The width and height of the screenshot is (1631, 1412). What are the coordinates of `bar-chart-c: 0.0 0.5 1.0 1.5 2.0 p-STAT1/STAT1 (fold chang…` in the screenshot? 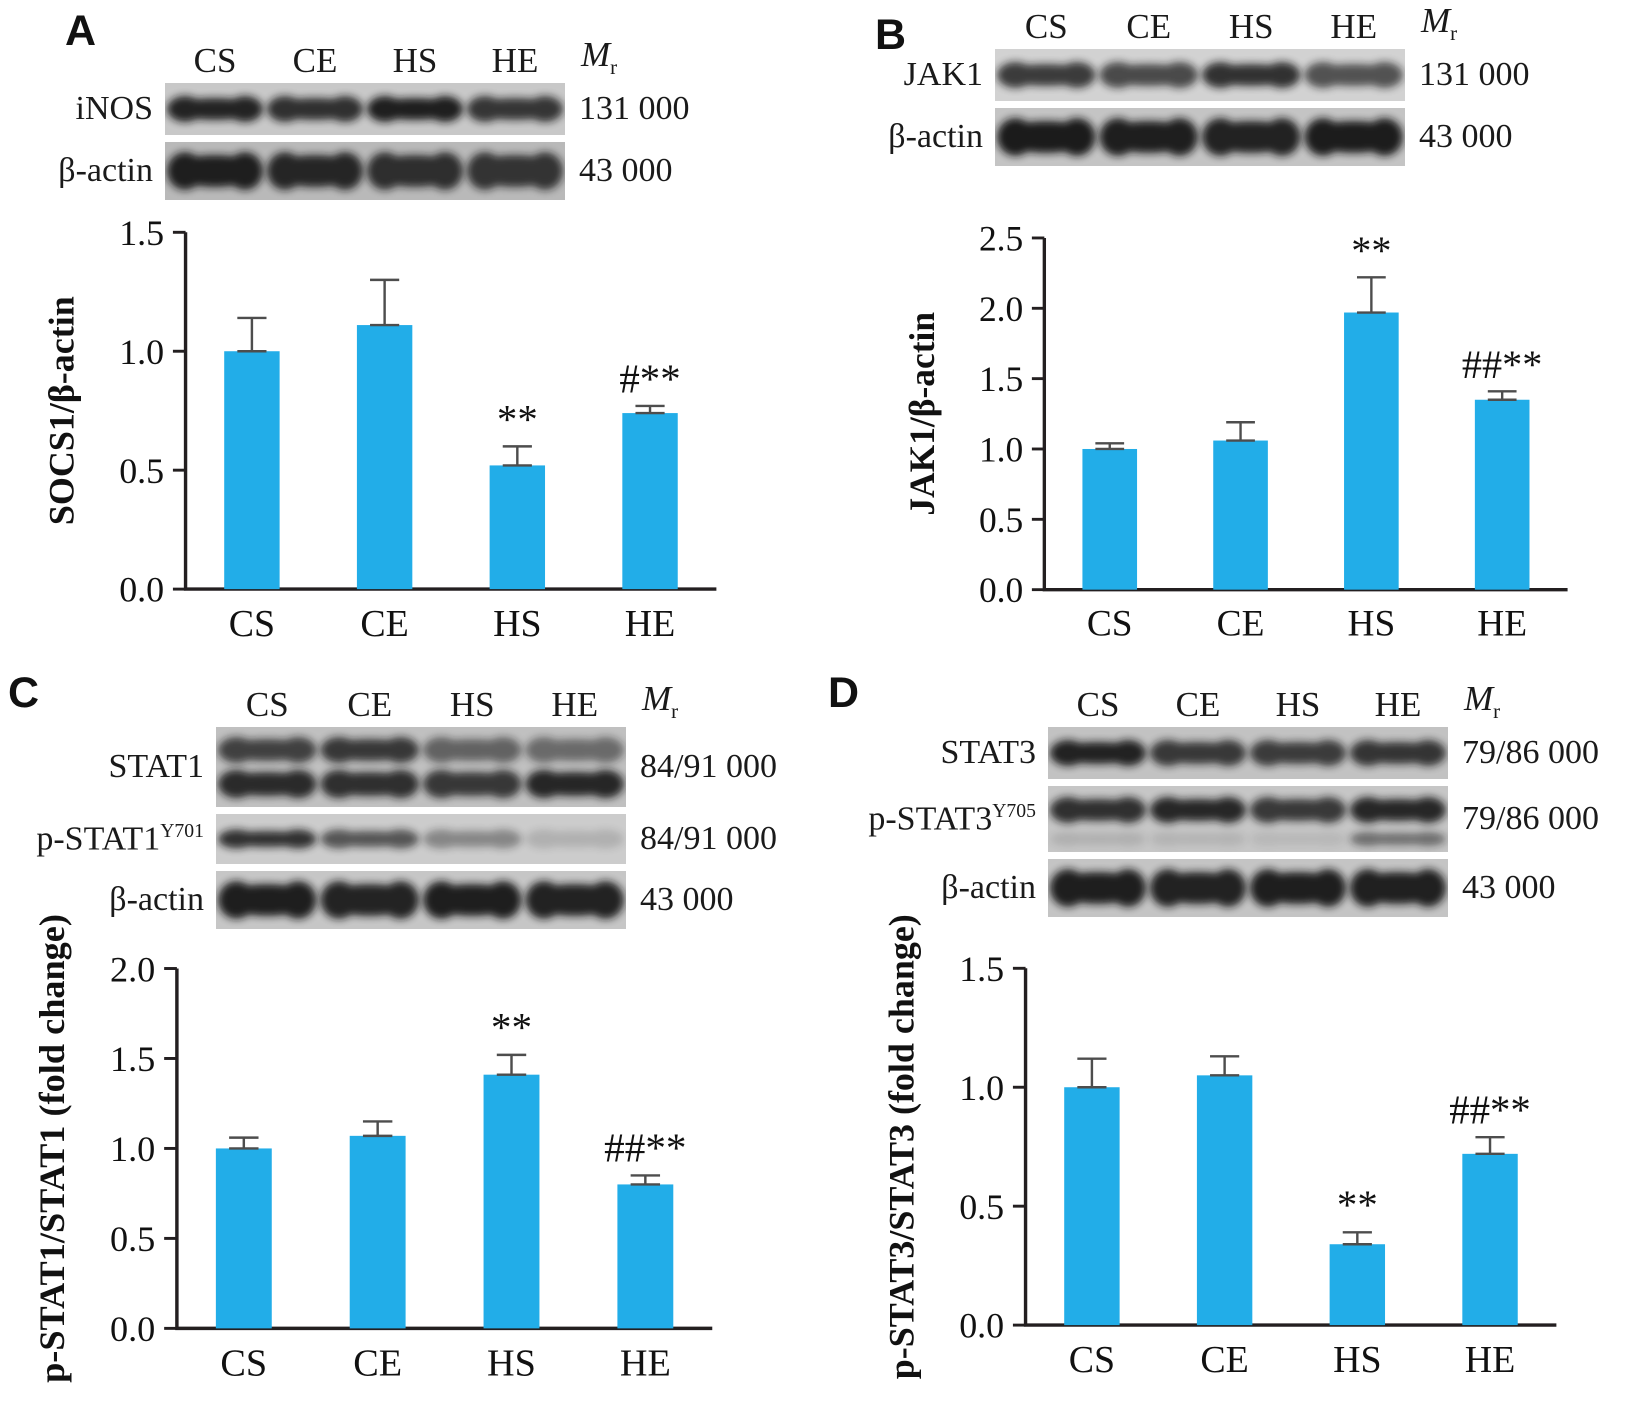 It's located at (372, 1149).